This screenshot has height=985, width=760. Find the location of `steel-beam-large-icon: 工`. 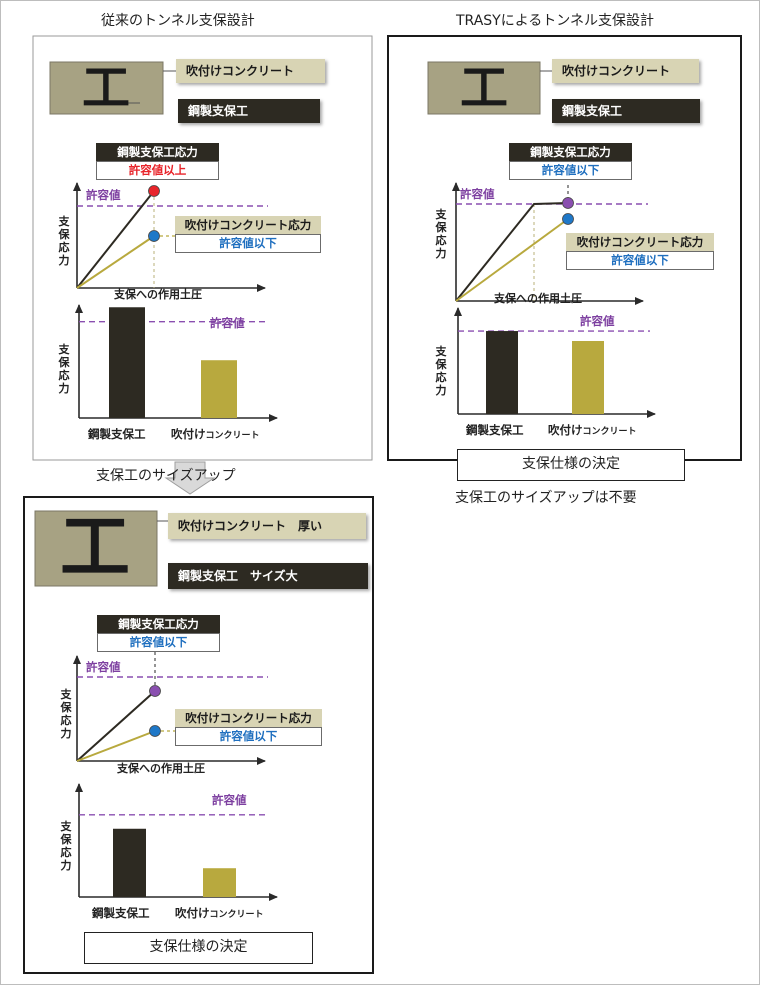

steel-beam-large-icon: 工 is located at coordinates (95, 547).